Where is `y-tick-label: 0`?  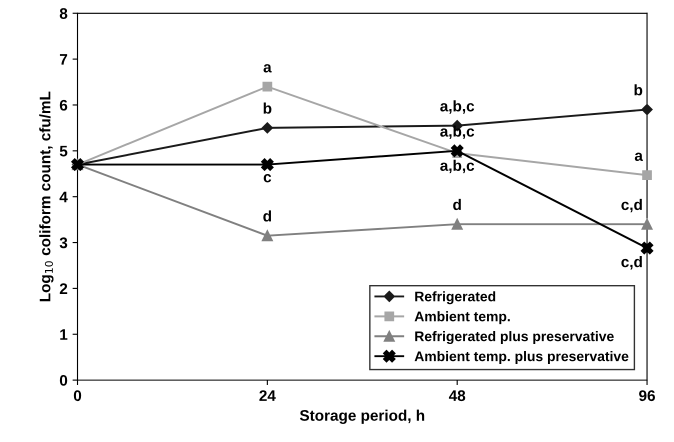 y-tick-label: 0 is located at coordinates (64, 380).